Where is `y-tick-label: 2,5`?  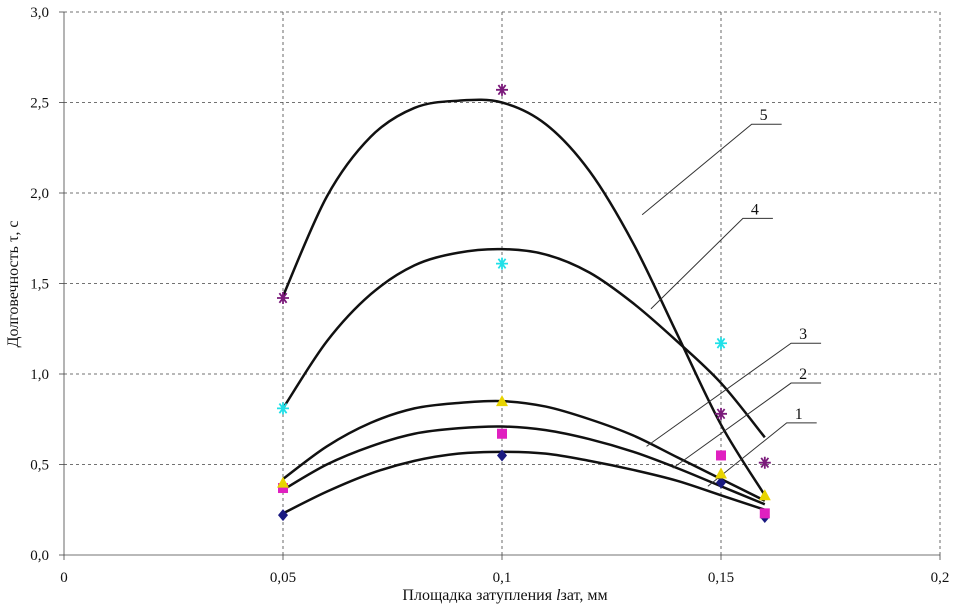
y-tick-label: 2,5 is located at coordinates (39, 104).